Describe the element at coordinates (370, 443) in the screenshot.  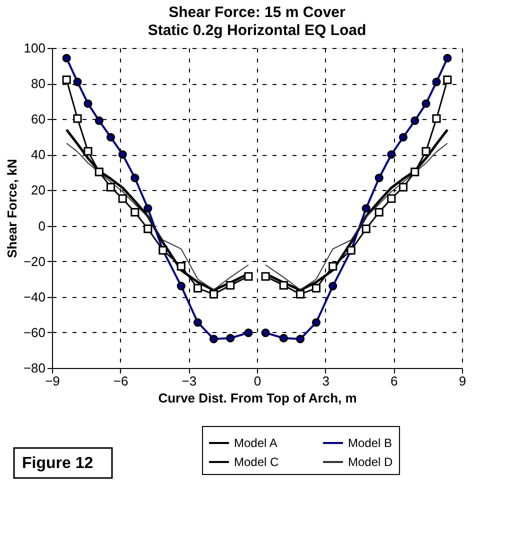
I see `legend-label: Model B` at that location.